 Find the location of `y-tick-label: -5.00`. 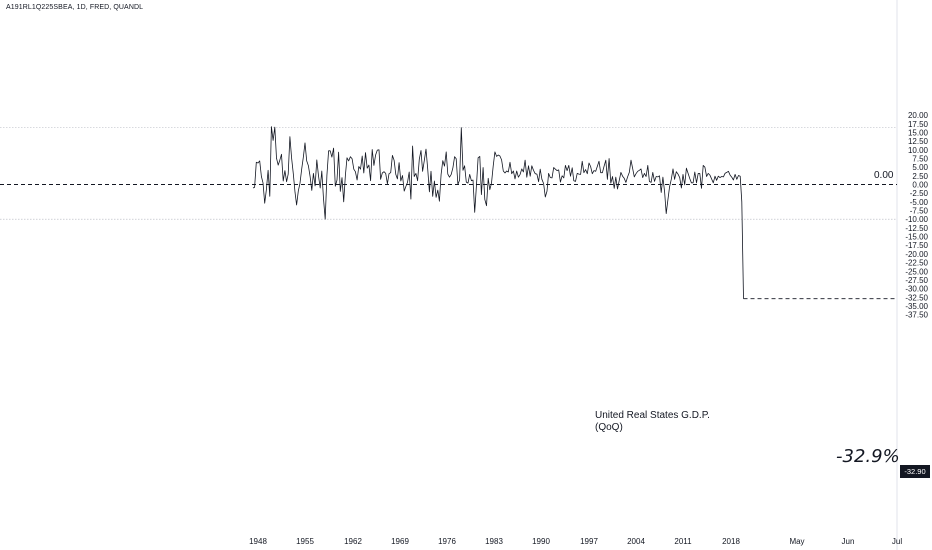

y-tick-label: -5.00 is located at coordinates (919, 202).